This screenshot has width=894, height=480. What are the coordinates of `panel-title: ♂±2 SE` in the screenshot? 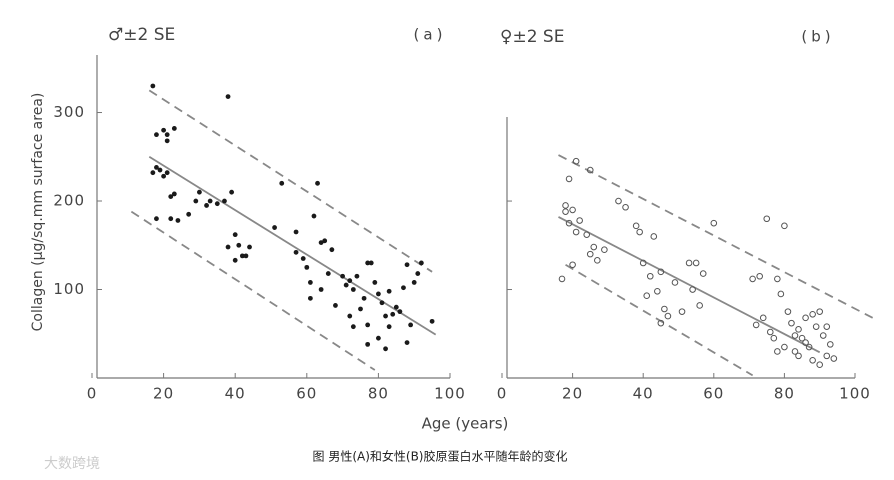 It's located at (141, 35).